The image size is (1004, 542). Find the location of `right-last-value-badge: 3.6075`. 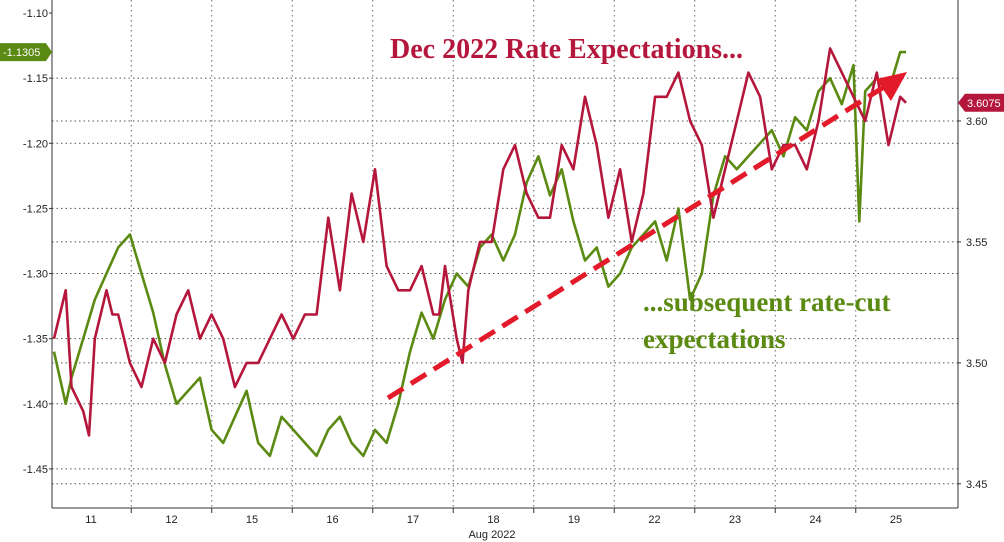

right-last-value-badge: 3.6075 is located at coordinates (981, 102).